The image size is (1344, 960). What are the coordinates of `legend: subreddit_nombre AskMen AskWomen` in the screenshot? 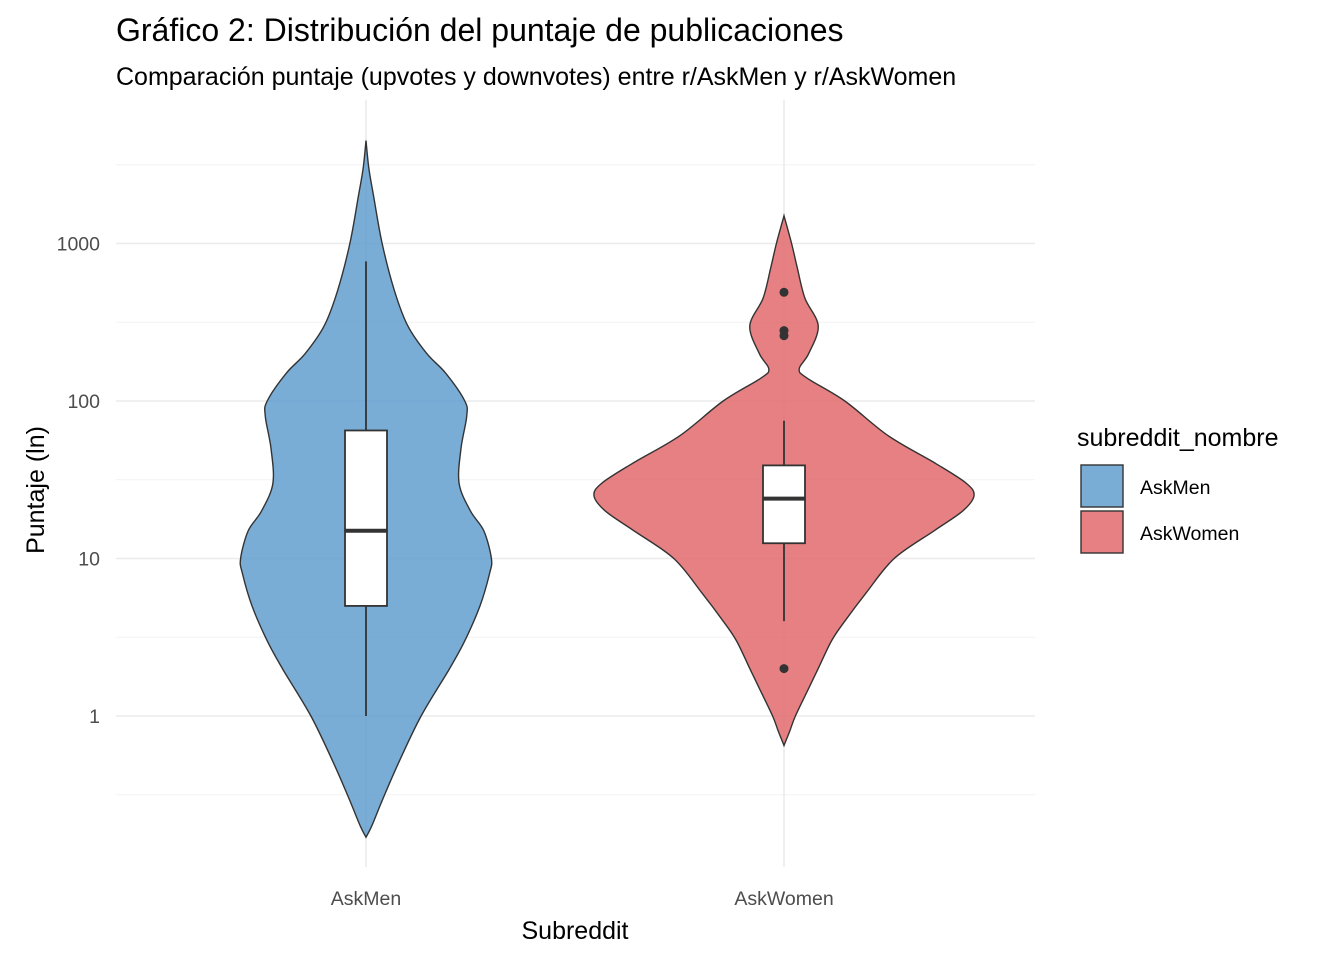 It's located at (1178, 489).